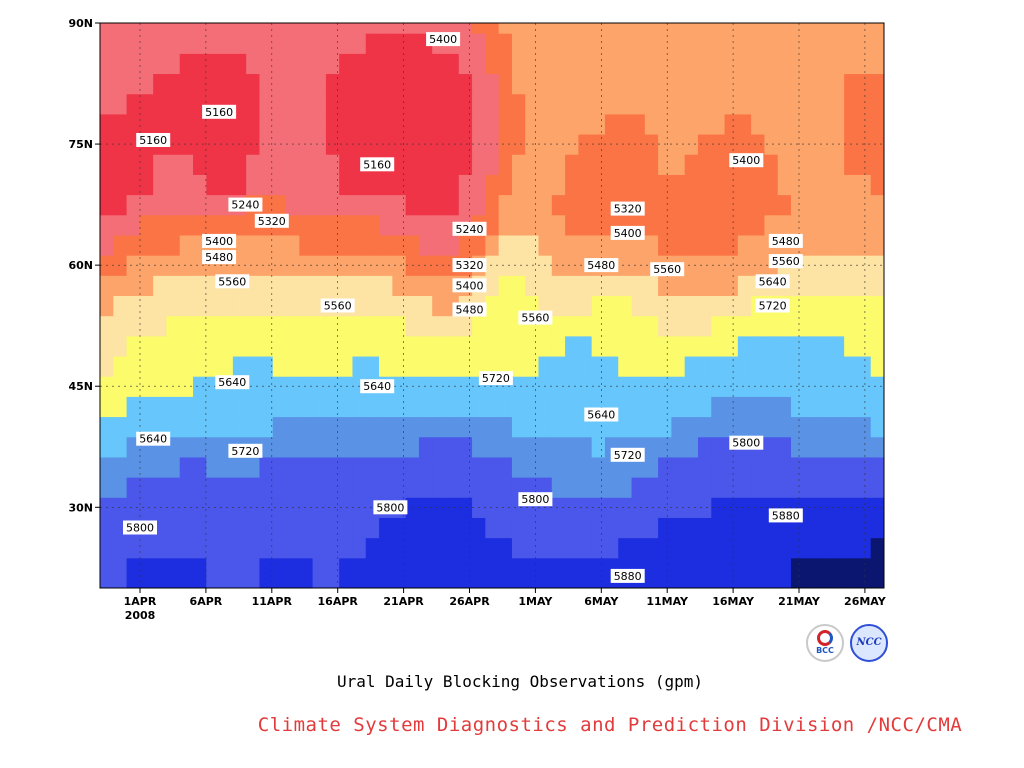 The width and height of the screenshot is (1024, 768). Describe the element at coordinates (245, 451) in the screenshot. I see `contour-label-text: 5720` at that location.